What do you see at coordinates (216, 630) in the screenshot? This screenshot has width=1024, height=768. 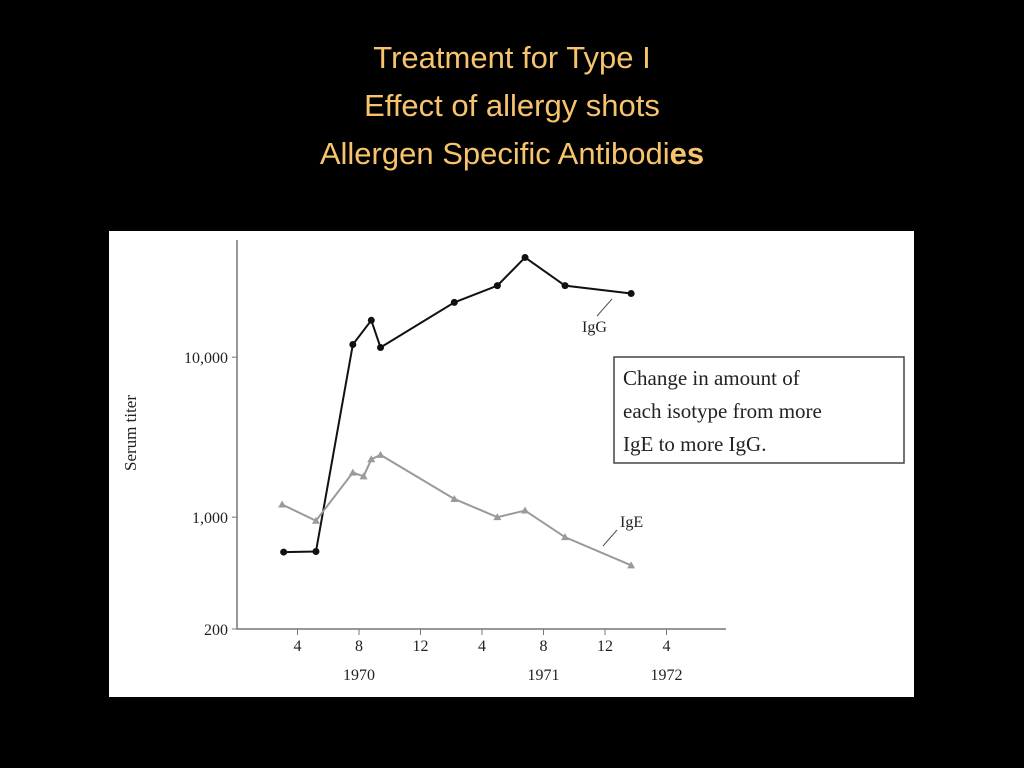 I see `y-tick-label: 200` at bounding box center [216, 630].